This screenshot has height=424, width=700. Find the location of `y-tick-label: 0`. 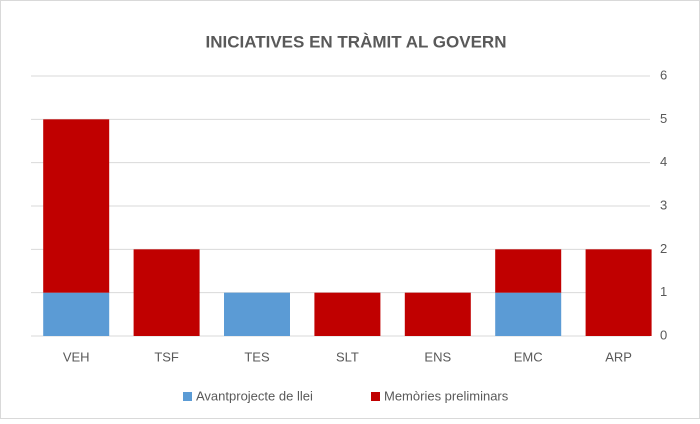

y-tick-label: 0 is located at coordinates (663, 334).